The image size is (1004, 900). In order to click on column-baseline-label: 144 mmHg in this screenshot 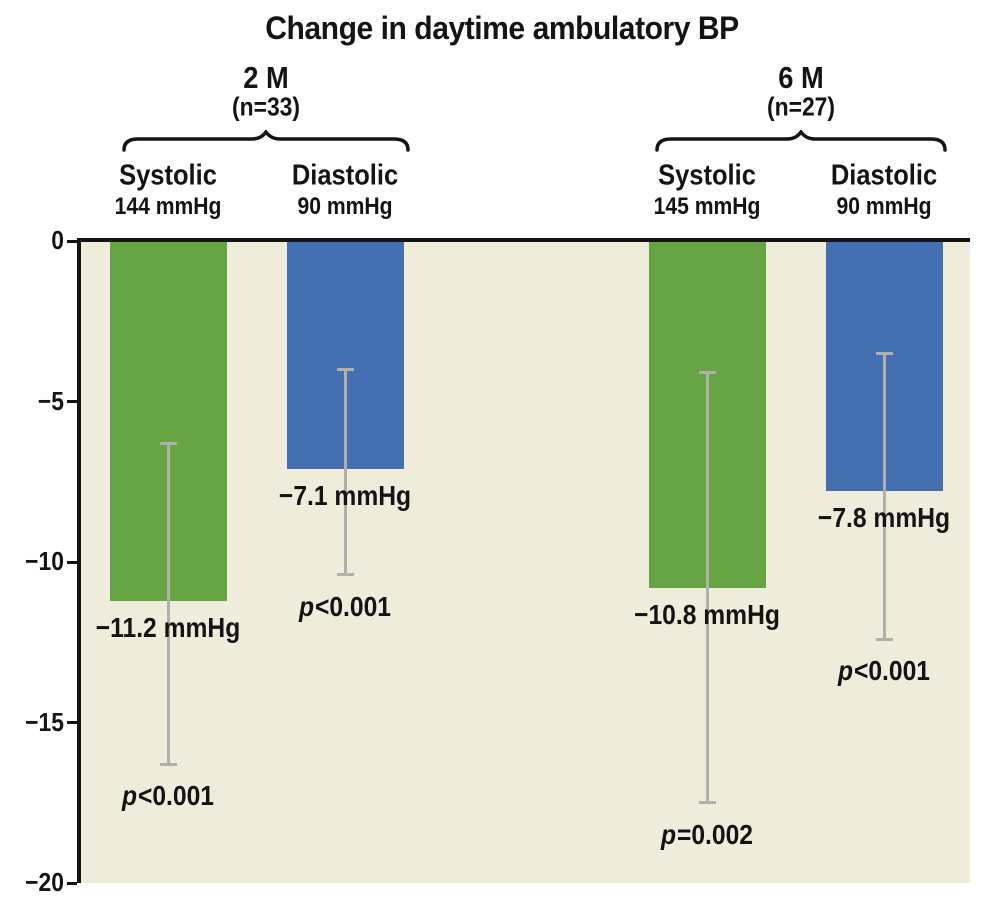, I will do `click(168, 206)`.